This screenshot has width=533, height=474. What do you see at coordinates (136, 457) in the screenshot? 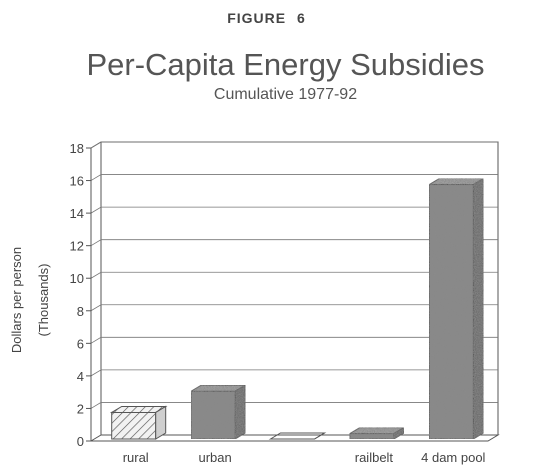
I see `x-tick-label: rural` at bounding box center [136, 457].